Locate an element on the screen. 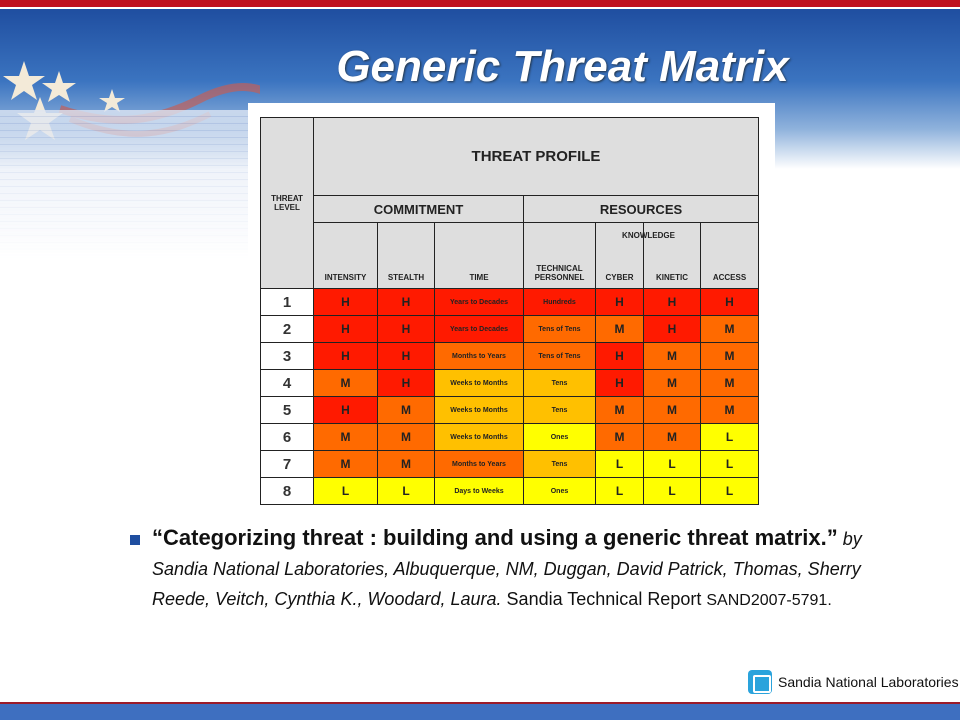 The height and width of the screenshot is (720, 960). decorative-lines is located at coordinates (125, 185).